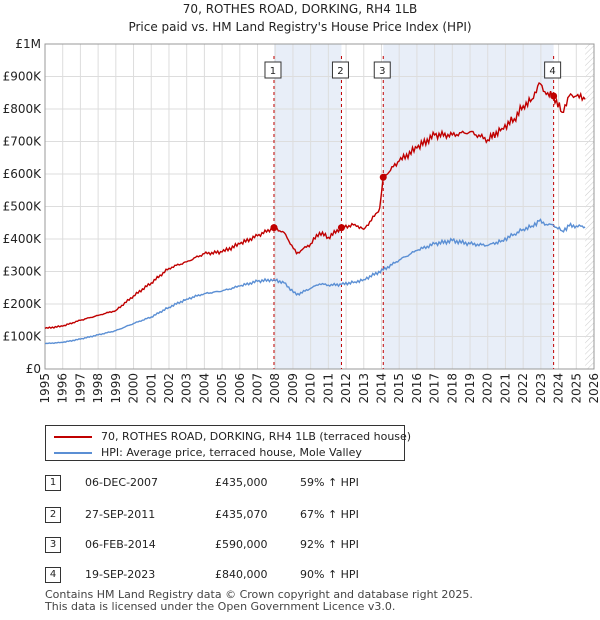 This screenshot has height=620, width=600. I want to click on x-tick-label: 2015, so click(399, 388).